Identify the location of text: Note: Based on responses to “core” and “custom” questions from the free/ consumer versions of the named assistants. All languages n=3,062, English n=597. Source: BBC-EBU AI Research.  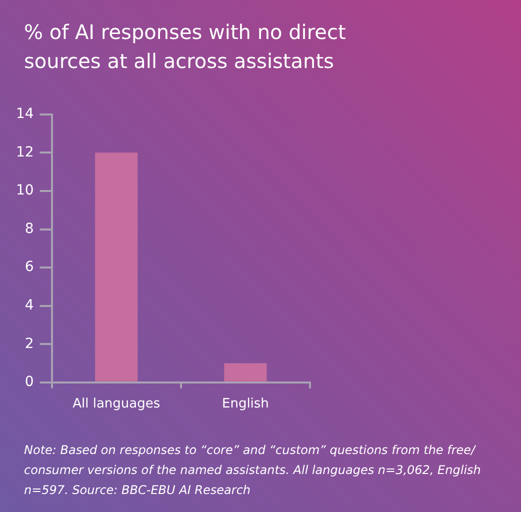
(253, 470).